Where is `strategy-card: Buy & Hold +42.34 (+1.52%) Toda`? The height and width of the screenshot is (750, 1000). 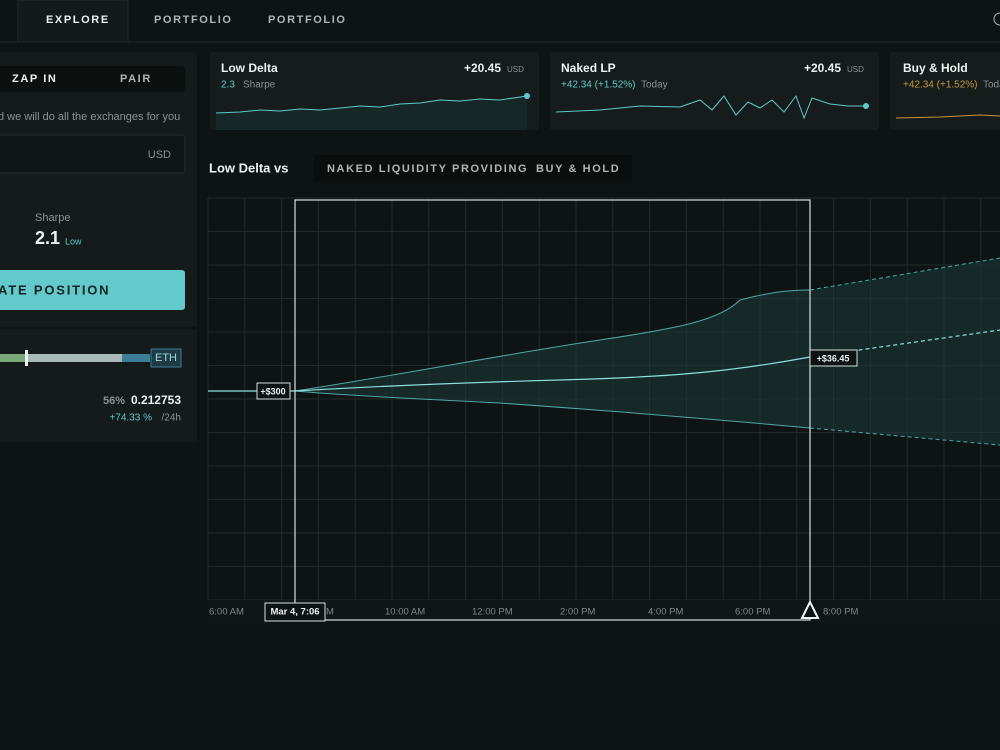
strategy-card: Buy & Hold +42.34 (+1.52%) Toda is located at coordinates (945, 91).